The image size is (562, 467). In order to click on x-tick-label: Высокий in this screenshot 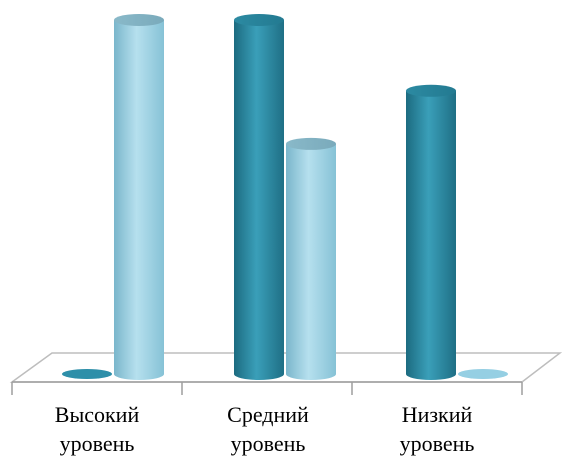, I will do `click(97, 414)`.